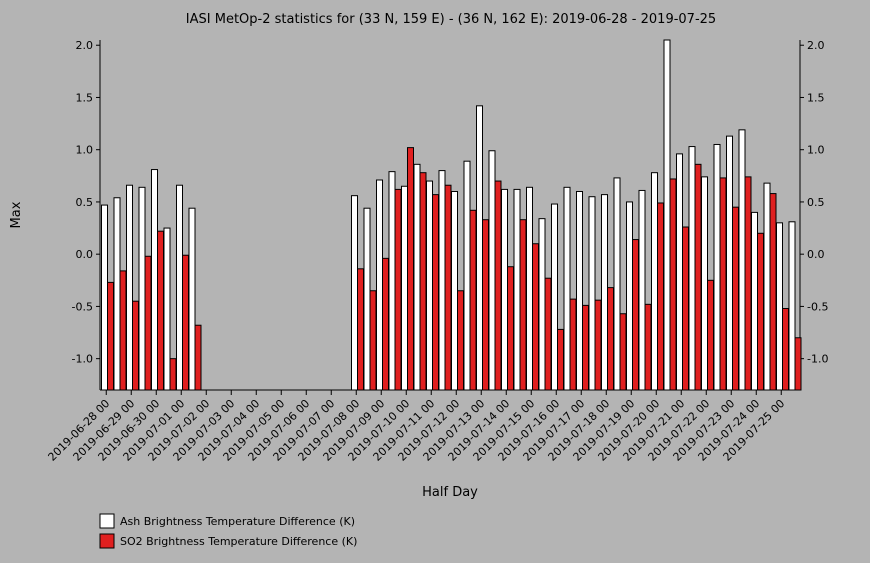  What do you see at coordinates (85, 254) in the screenshot?
I see `y-tick-label-left: 0.0` at bounding box center [85, 254].